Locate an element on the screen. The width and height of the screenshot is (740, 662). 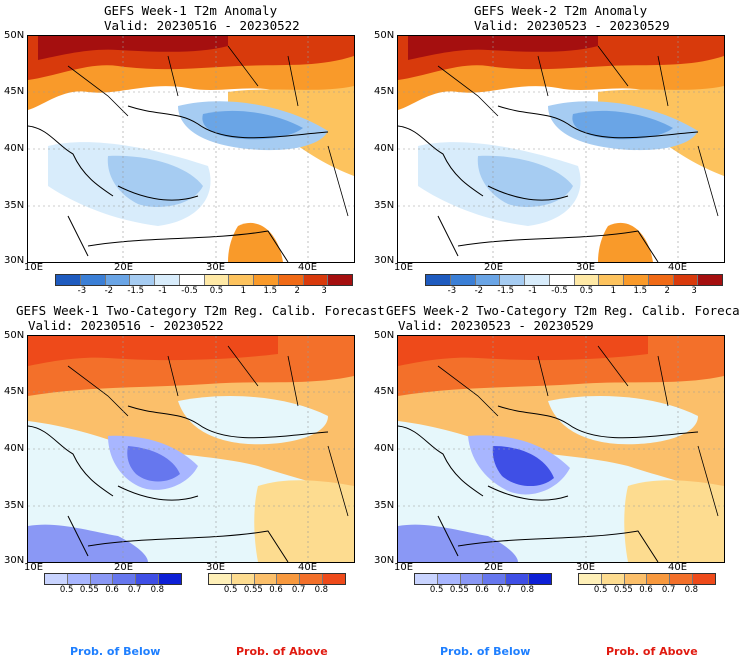
country-borders is located at coordinates (208, 131).